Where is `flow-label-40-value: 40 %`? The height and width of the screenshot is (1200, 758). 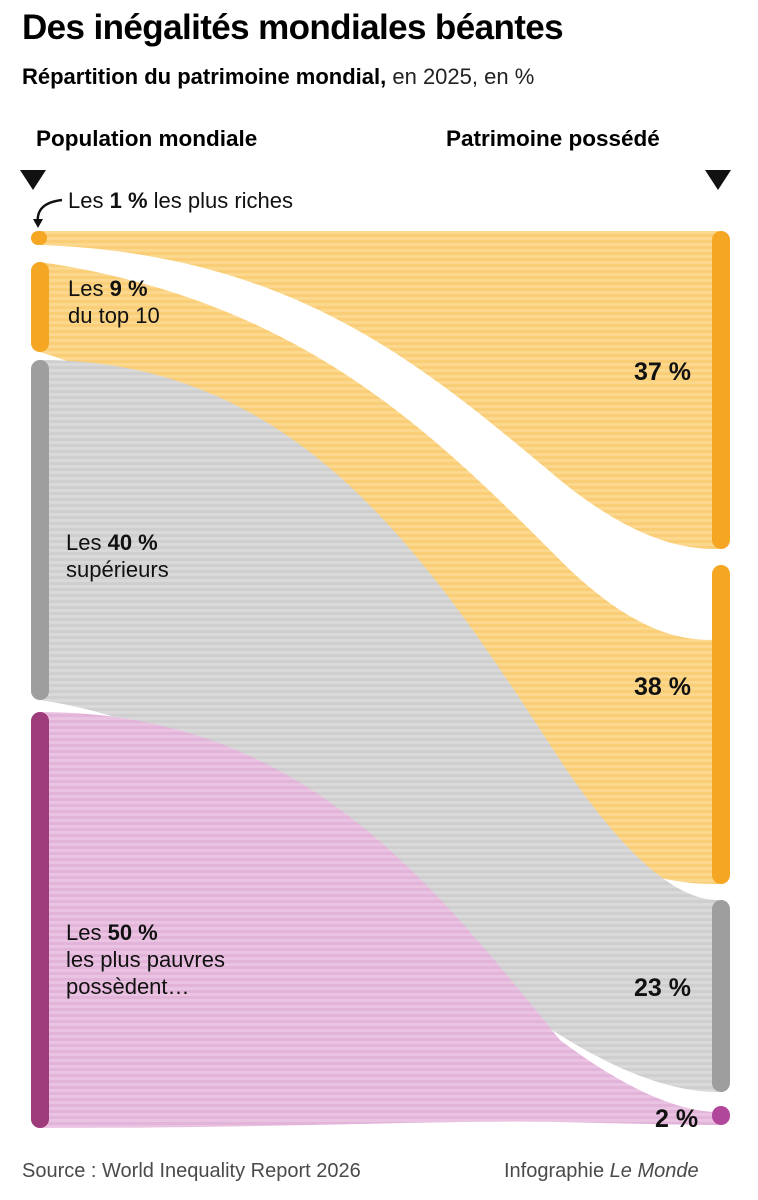 flow-label-40-value: 40 % is located at coordinates (132, 542).